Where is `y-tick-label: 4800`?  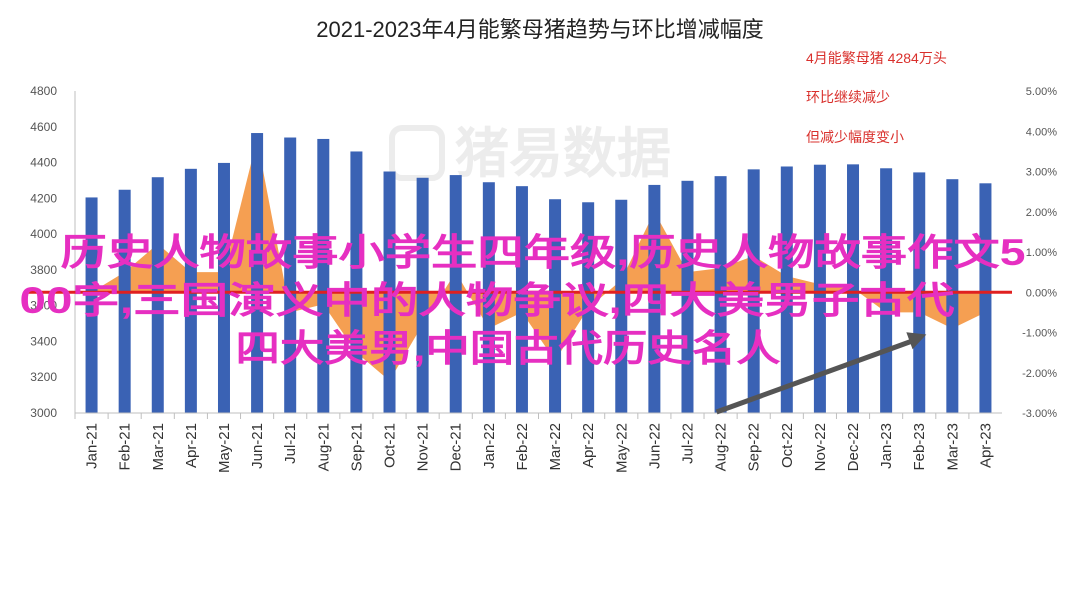 y-tick-label: 4800 is located at coordinates (43, 91).